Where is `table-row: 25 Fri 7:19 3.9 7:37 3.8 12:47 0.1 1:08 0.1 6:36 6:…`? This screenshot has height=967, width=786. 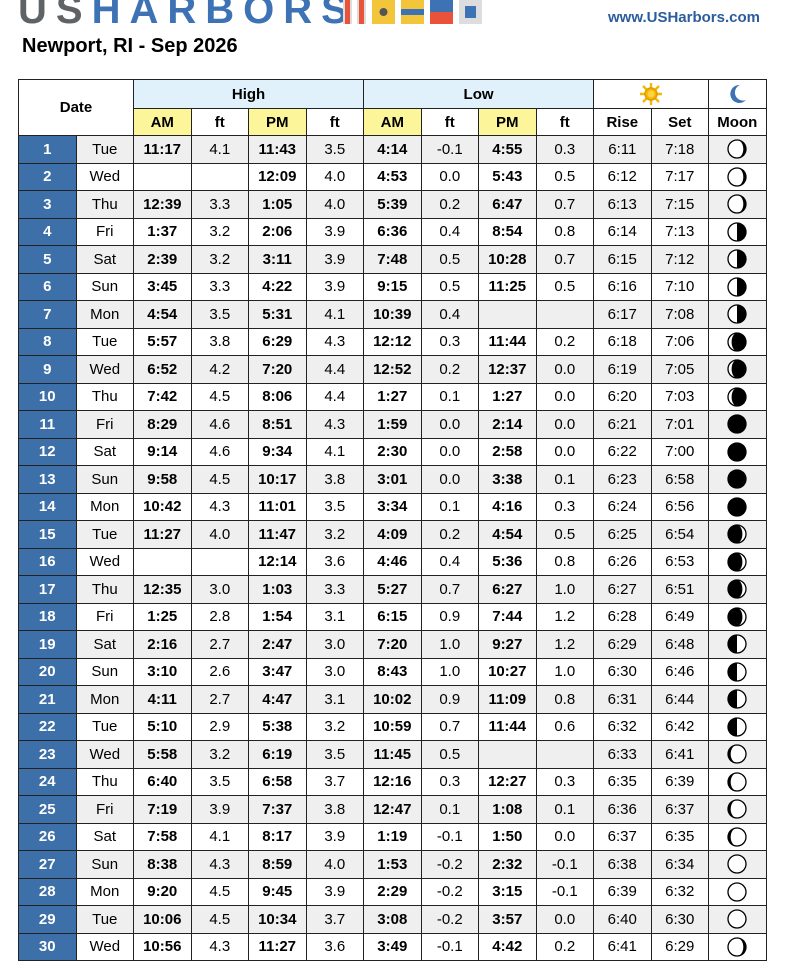 table-row: 25 Fri 7:19 3.9 7:37 3.8 12:47 0.1 1:08 0.1 6:36 6:… is located at coordinates (392, 809).